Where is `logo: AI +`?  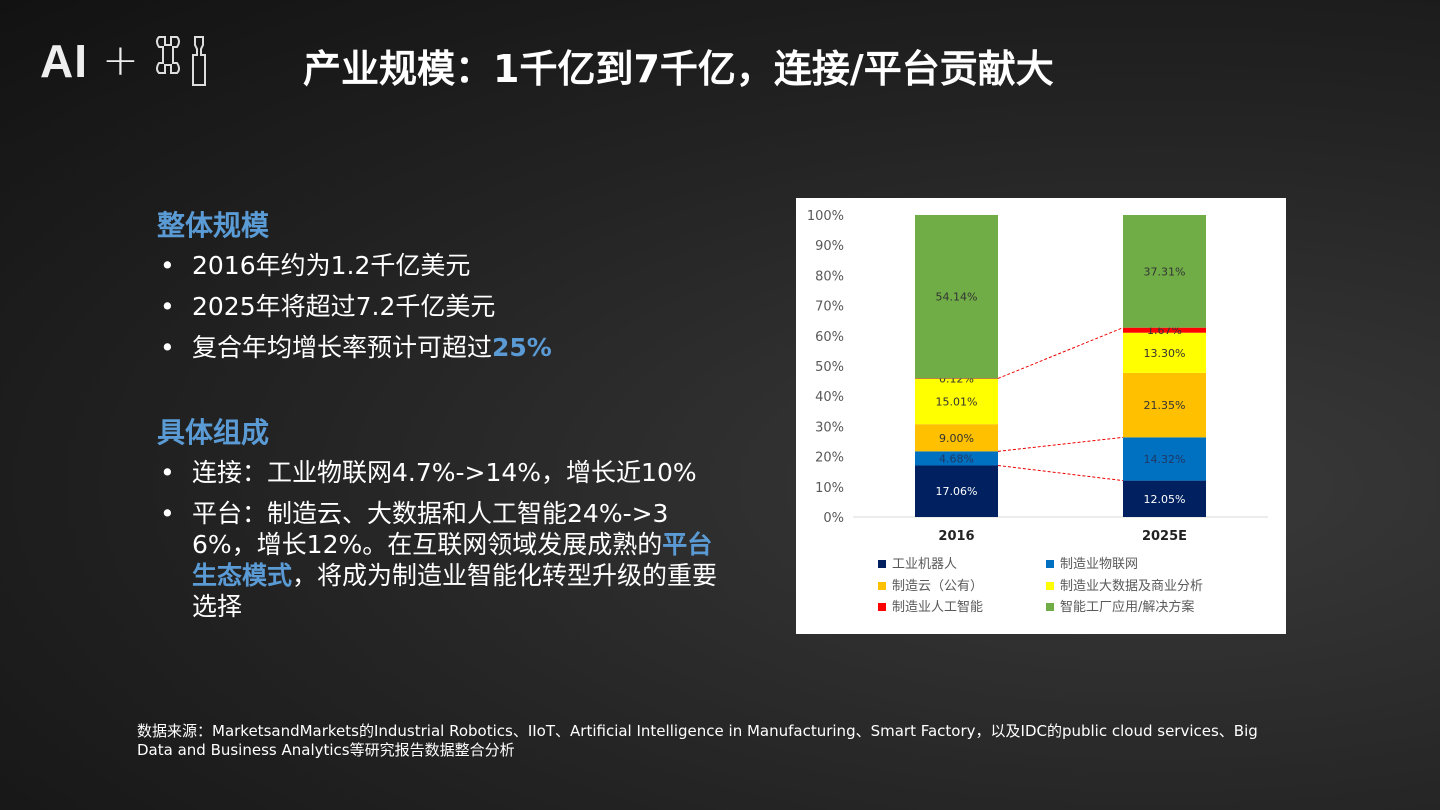
logo: AI + is located at coordinates (124, 61).